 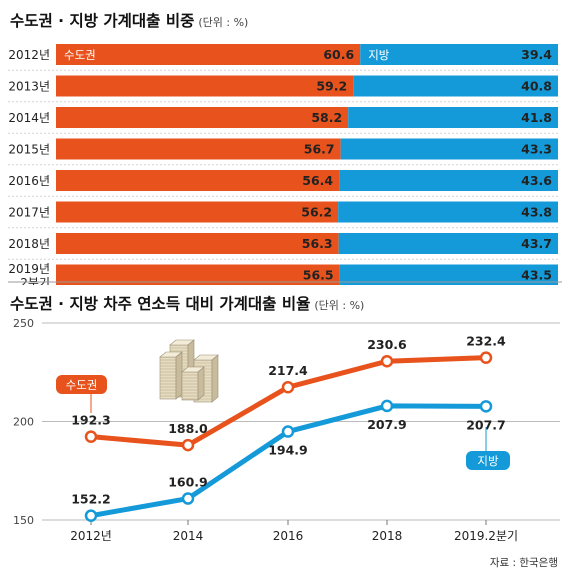 What do you see at coordinates (523, 563) in the screenshot?
I see `source-note: 자료 : 한국은행` at bounding box center [523, 563].